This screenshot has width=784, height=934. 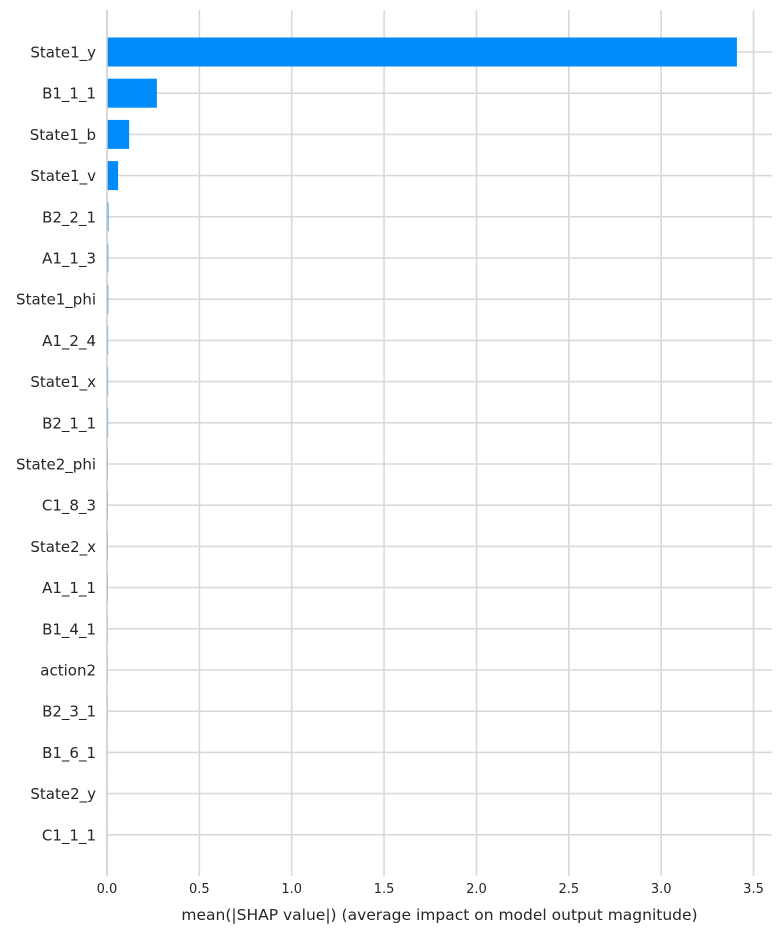 I want to click on category-label: State1_v, so click(x=63, y=176).